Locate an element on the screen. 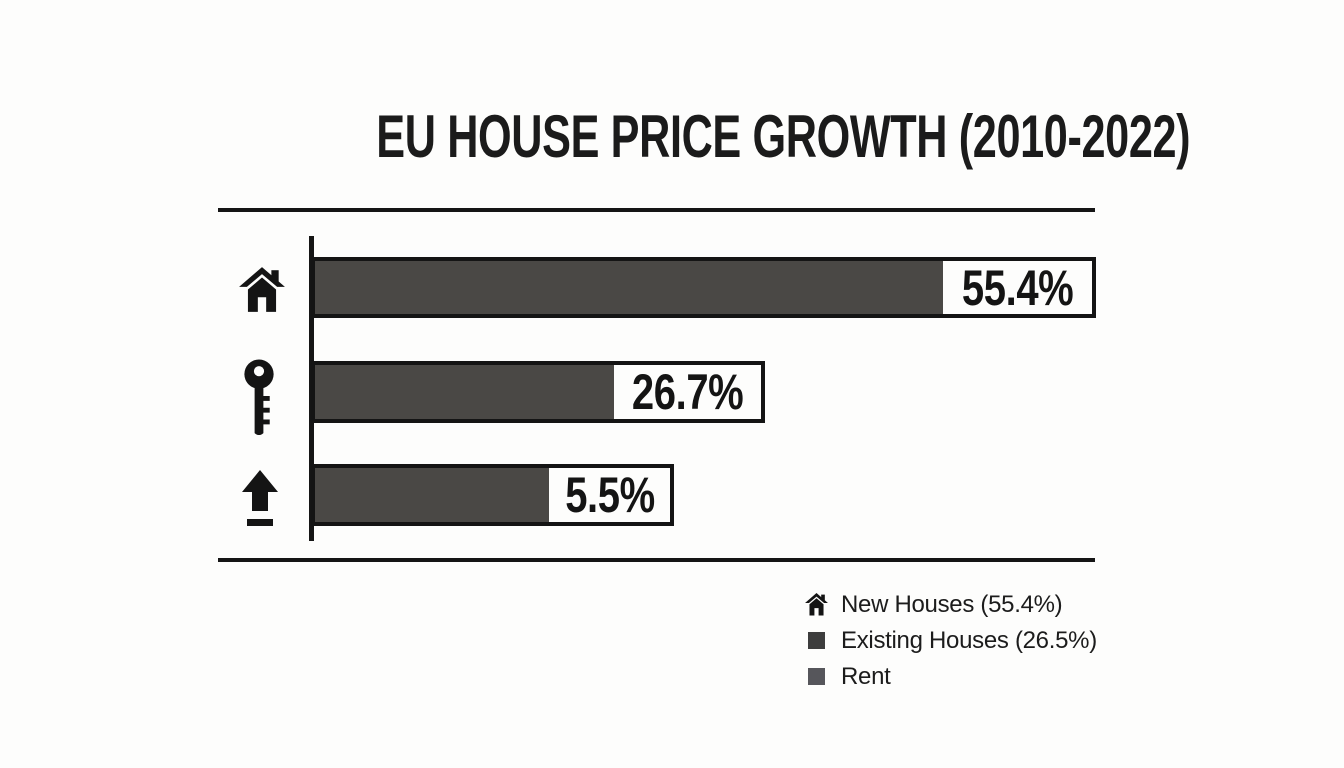 The image size is (1344, 768). bar-existing-houses: 26.7% is located at coordinates (538, 392).